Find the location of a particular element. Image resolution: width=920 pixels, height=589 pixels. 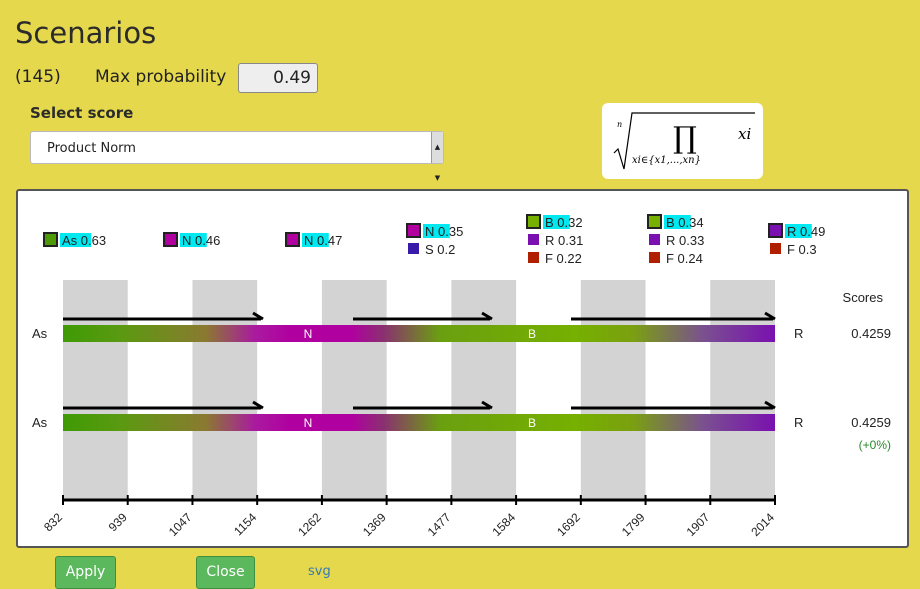

legend-label: N 0.46 is located at coordinates (201, 240).